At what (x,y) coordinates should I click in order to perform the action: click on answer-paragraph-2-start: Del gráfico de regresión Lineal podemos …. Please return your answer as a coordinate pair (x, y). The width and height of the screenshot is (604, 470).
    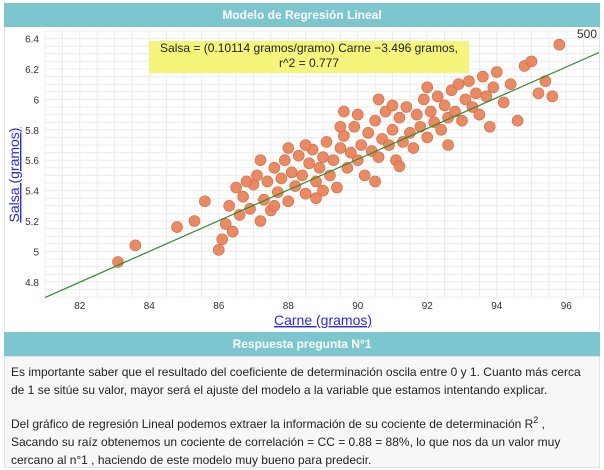
    Looking at the image, I should click on (272, 424).